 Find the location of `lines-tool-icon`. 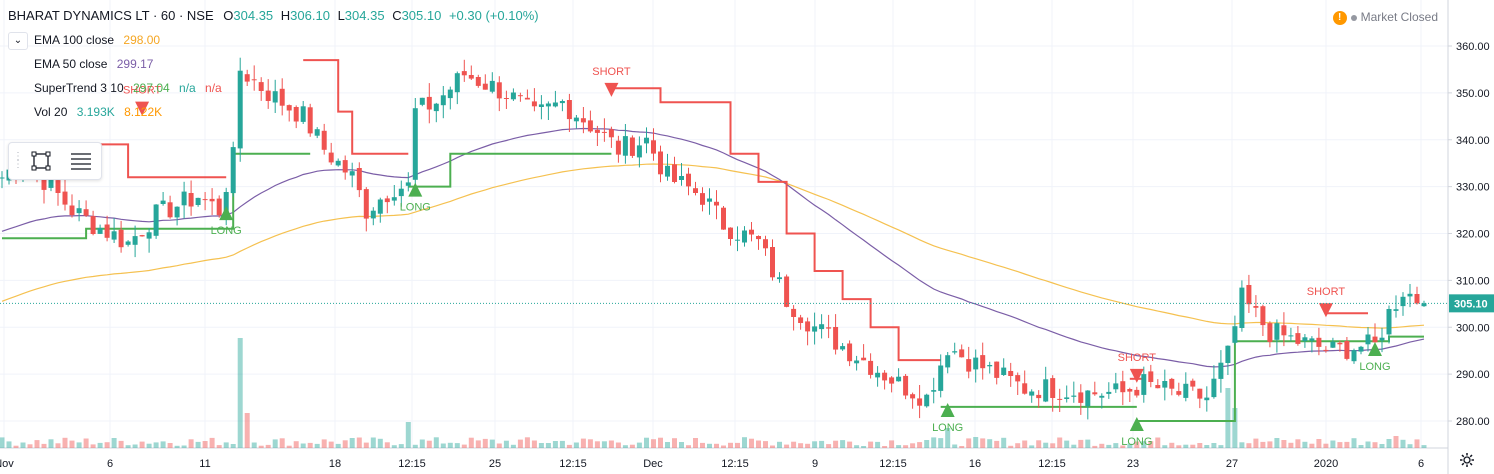

lines-tool-icon is located at coordinates (81, 161).